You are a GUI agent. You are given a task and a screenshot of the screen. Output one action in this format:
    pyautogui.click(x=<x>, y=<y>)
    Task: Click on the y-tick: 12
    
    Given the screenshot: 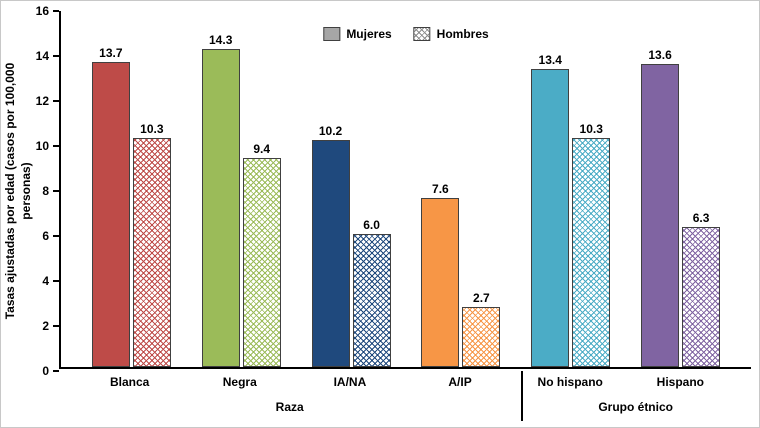 What is the action you would take?
    pyautogui.click(x=47, y=101)
    